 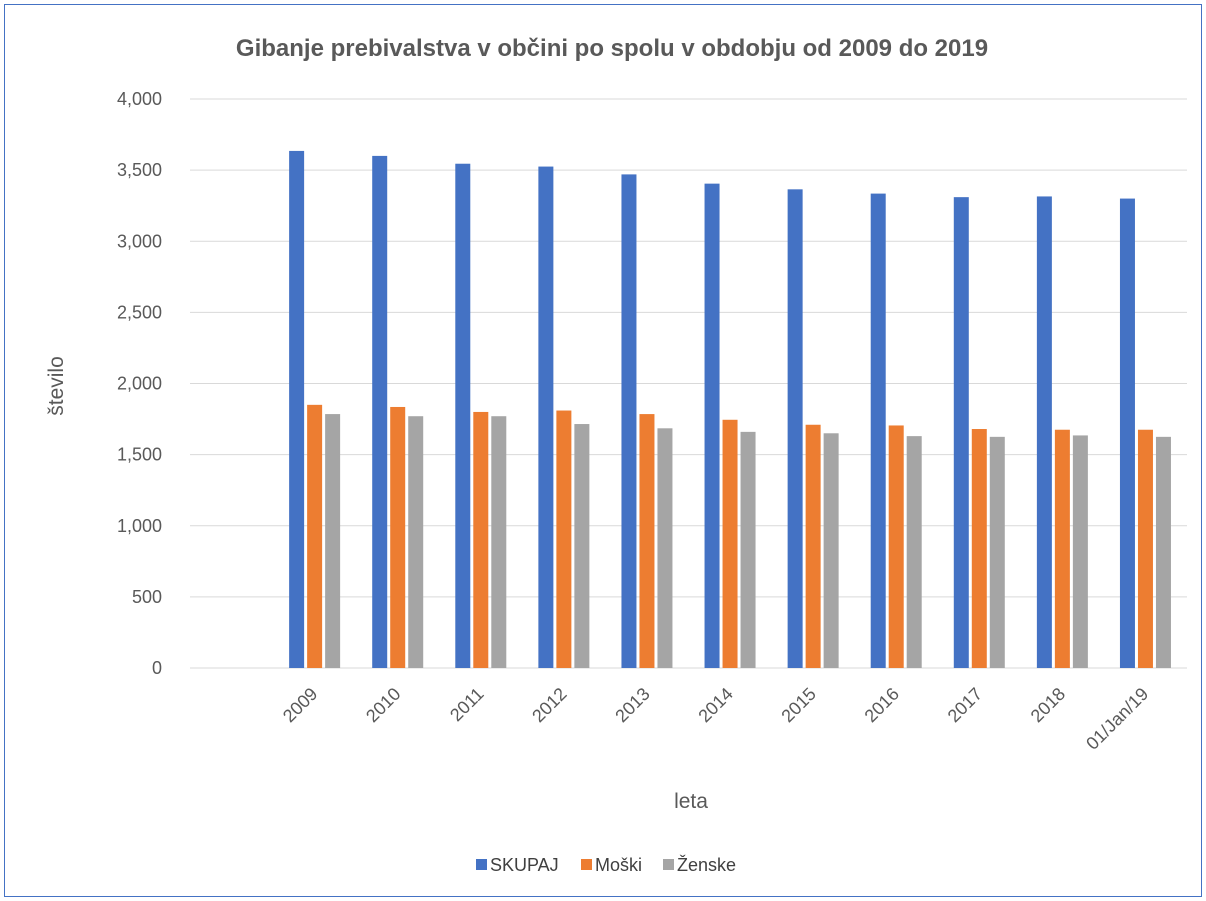 What do you see at coordinates (524, 865) in the screenshot?
I see `legend-label: SKUPAJ` at bounding box center [524, 865].